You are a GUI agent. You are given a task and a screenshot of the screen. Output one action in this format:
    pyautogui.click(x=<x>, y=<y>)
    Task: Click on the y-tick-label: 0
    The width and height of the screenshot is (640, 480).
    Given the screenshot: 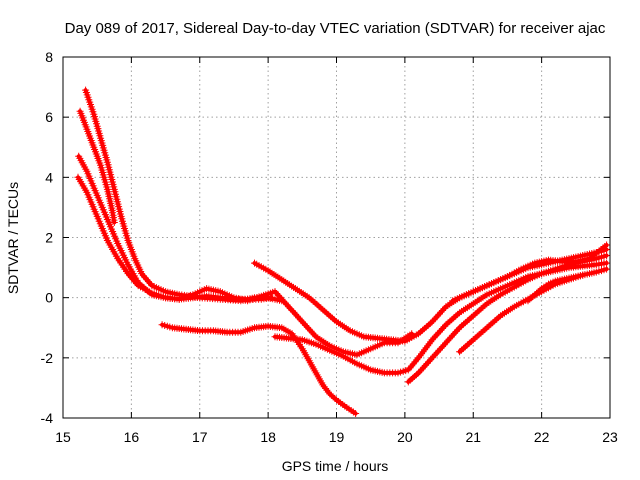 What is the action you would take?
    pyautogui.click(x=49, y=298)
    